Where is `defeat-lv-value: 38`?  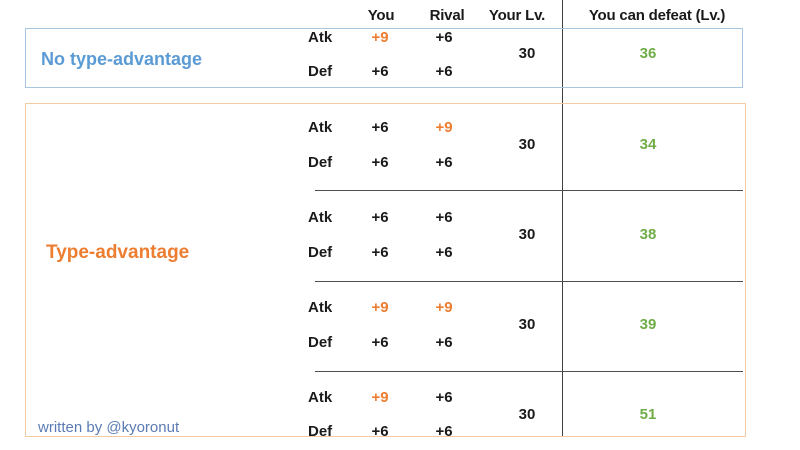
defeat-lv-value: 38 is located at coordinates (648, 234).